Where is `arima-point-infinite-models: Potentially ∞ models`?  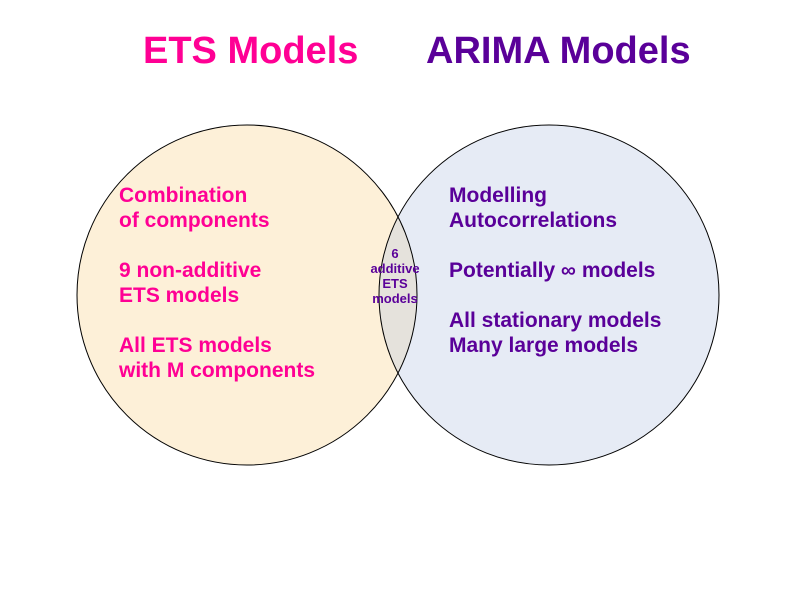 arima-point-infinite-models: Potentially ∞ models is located at coordinates (552, 270).